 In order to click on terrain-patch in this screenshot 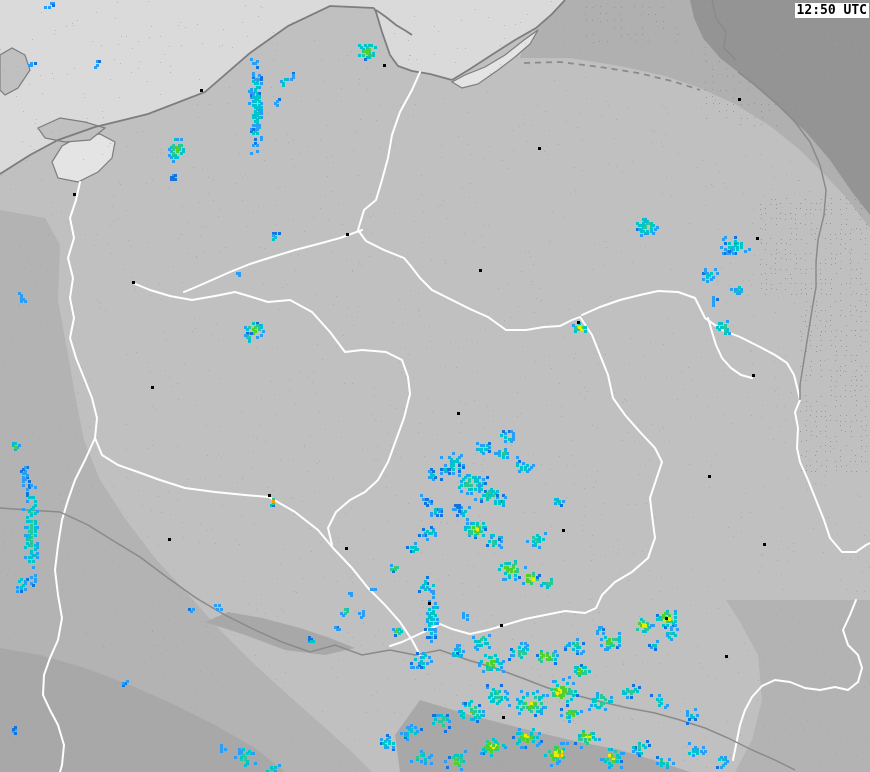, I will do `click(280, 633)`.